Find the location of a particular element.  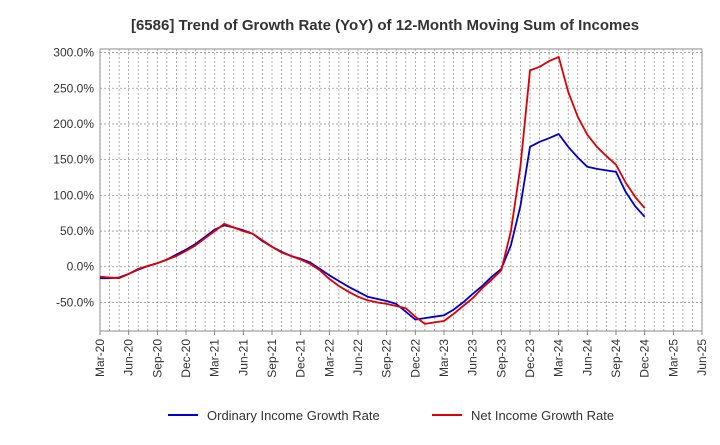

y-tick-label: 300.0% is located at coordinates (73, 53).